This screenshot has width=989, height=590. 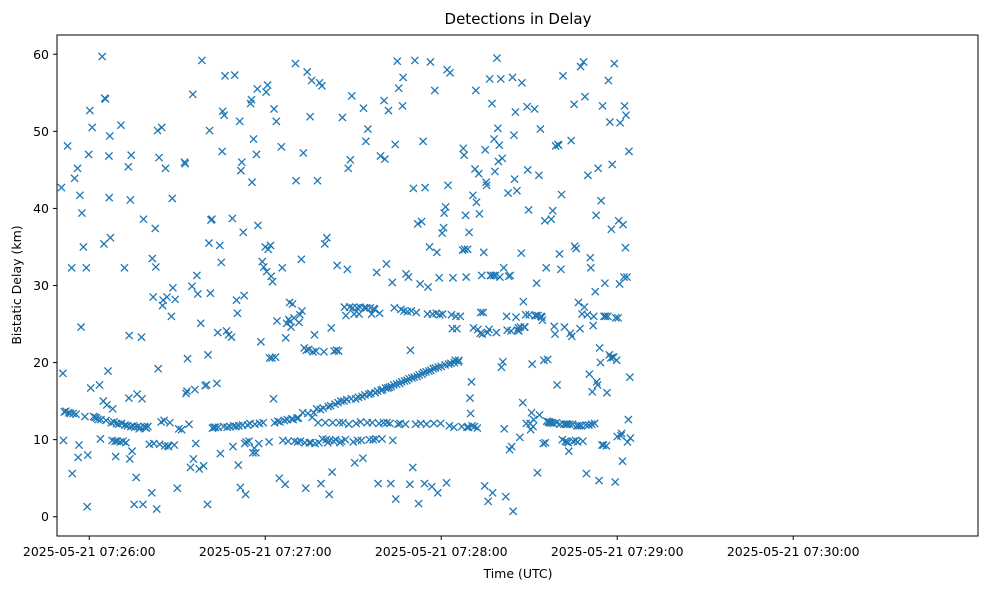 What do you see at coordinates (45, 516) in the screenshot?
I see `y-tick-label: 0` at bounding box center [45, 516].